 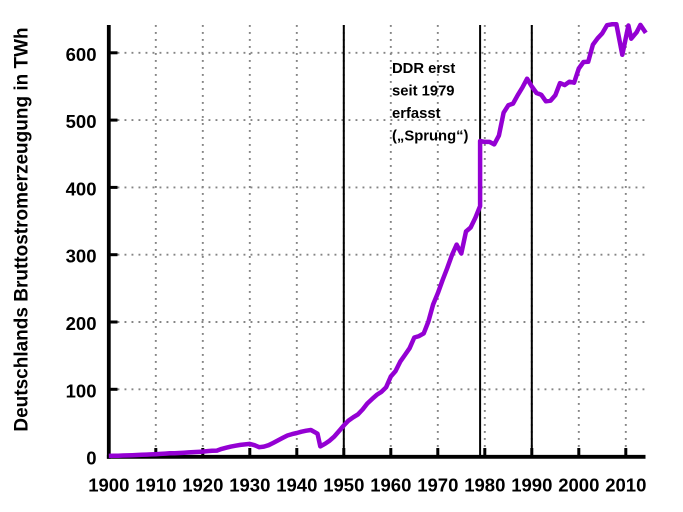 What do you see at coordinates (296, 485) in the screenshot?
I see `svg-text: 1940` at bounding box center [296, 485].